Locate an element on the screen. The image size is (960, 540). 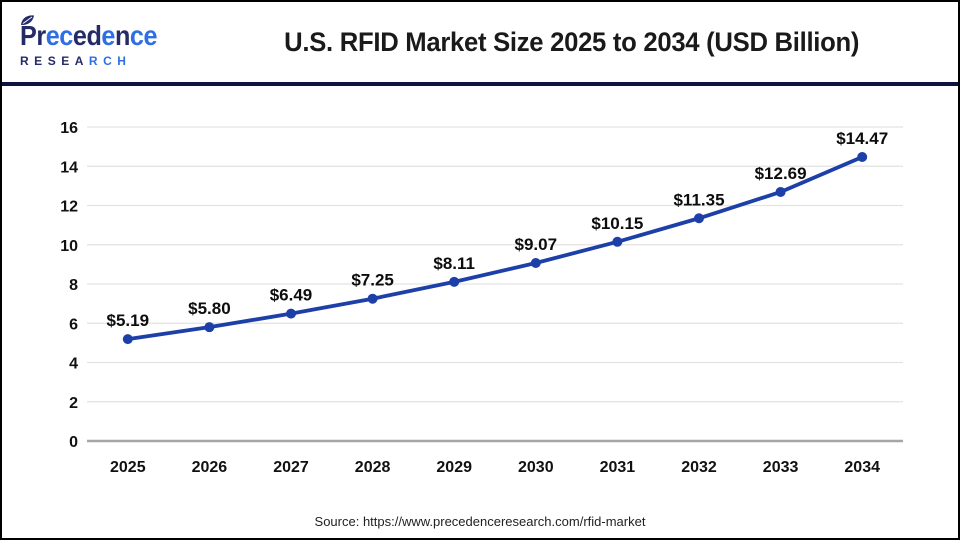
x-tick-label: 2030 is located at coordinates (536, 467).